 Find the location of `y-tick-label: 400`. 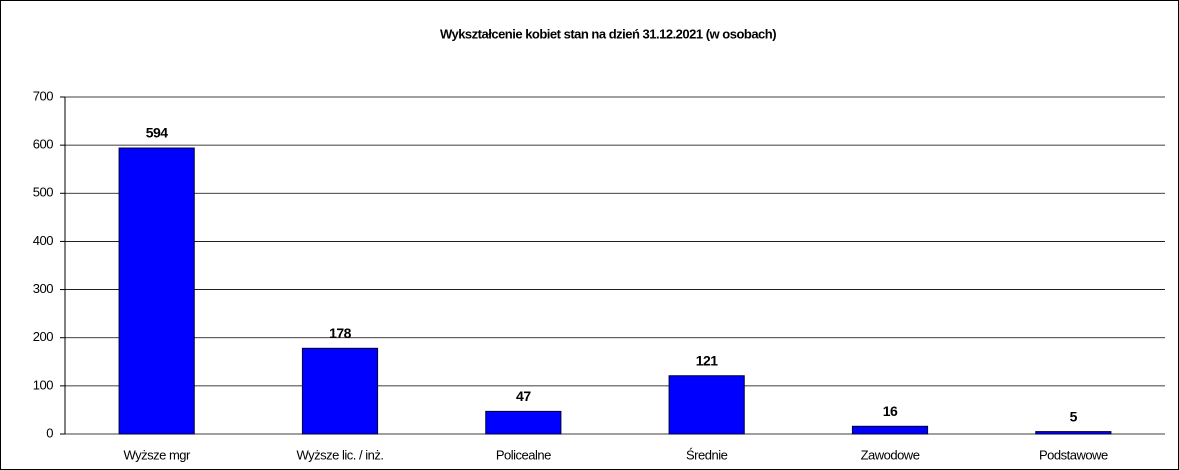

y-tick-label: 400 is located at coordinates (43, 240).